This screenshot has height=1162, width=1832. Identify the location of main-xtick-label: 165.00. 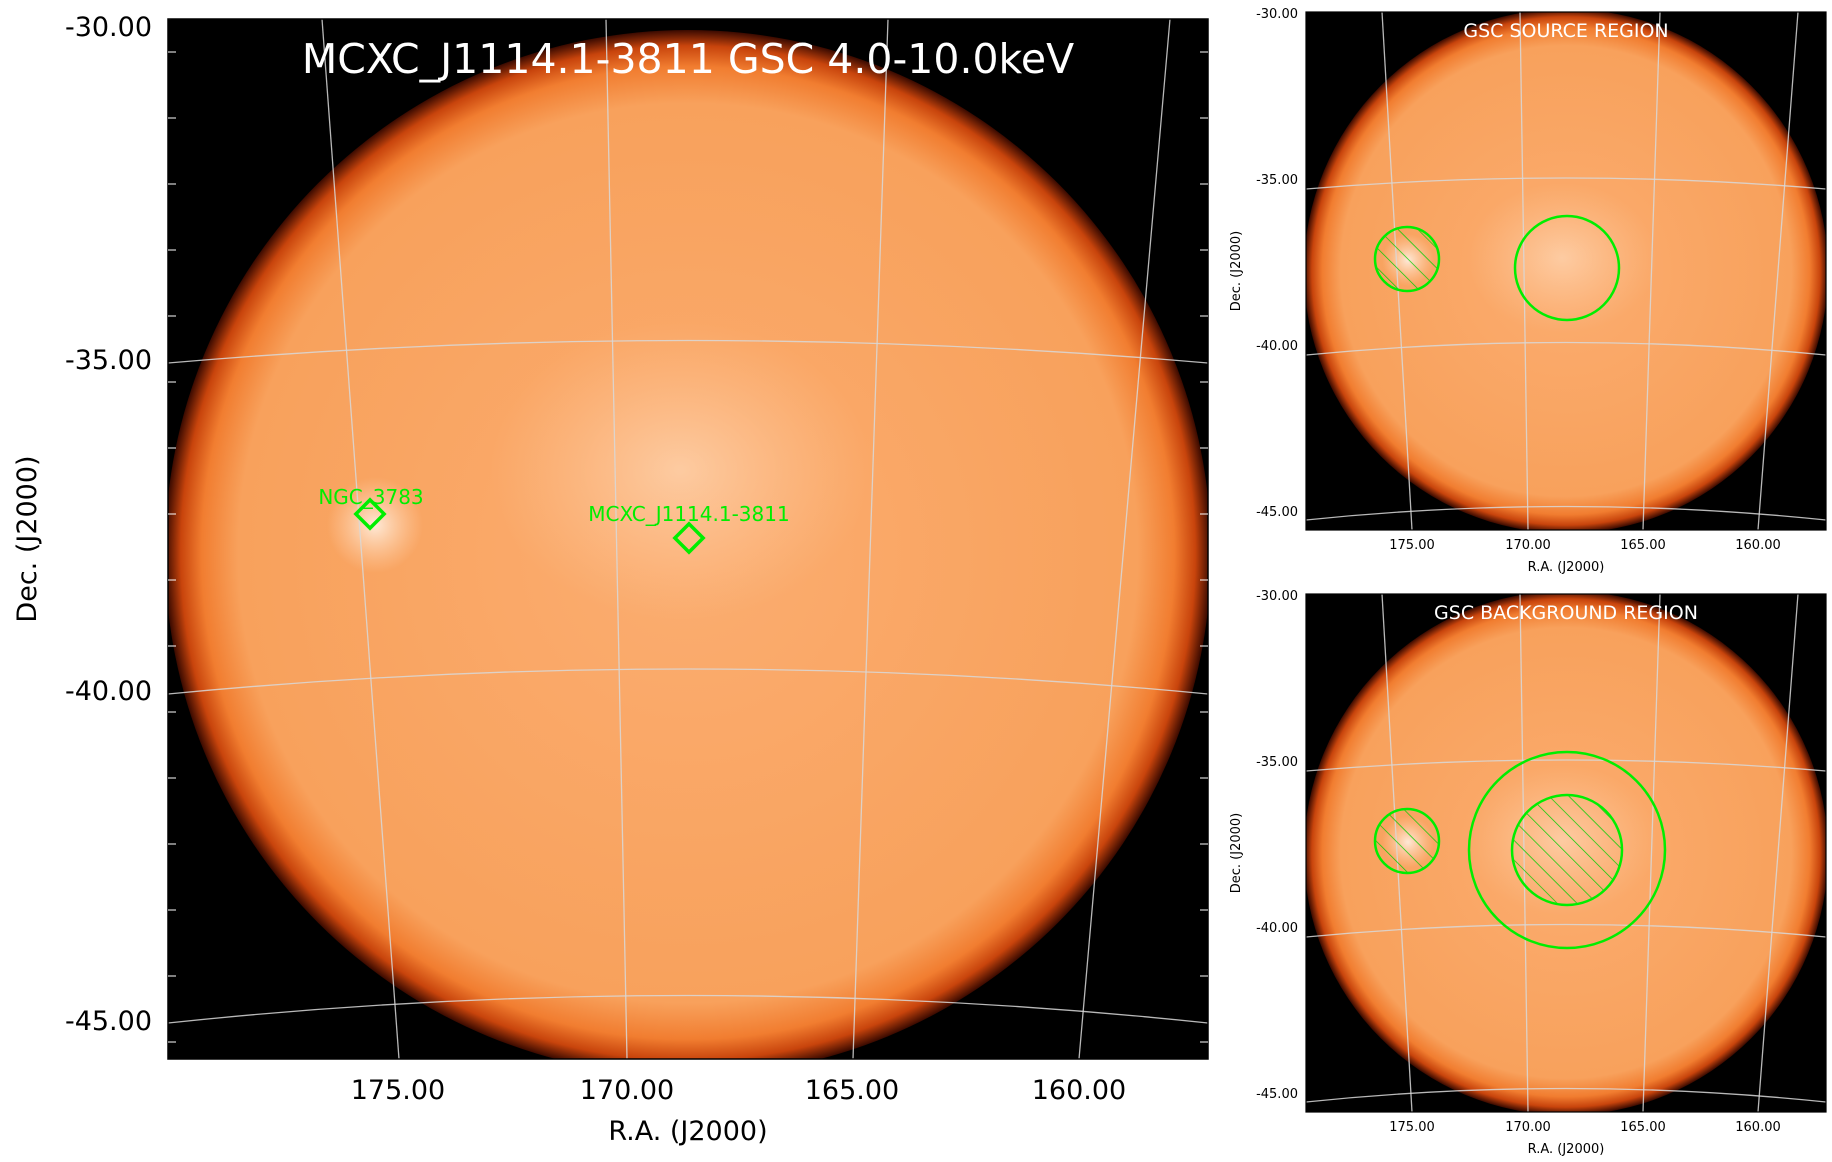
(852, 1090).